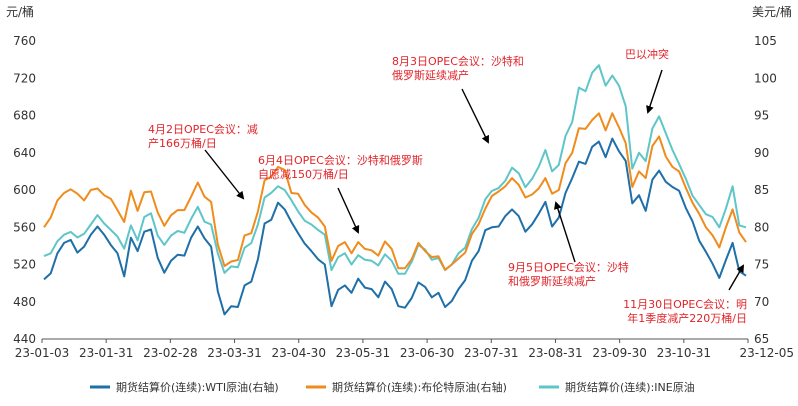 The height and width of the screenshot is (406, 798). What do you see at coordinates (687, 318) in the screenshot?
I see `annotation-text: 年1季度减产220万桶/日` at bounding box center [687, 318].